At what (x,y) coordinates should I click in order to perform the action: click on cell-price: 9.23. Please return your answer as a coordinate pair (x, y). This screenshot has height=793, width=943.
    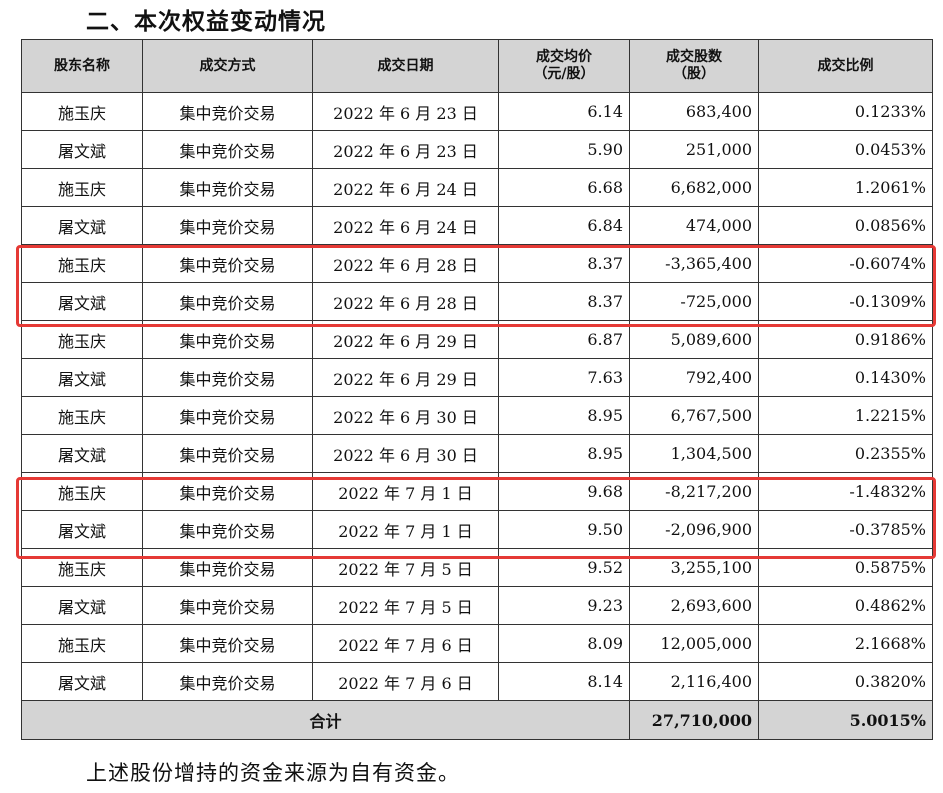
    Looking at the image, I should click on (564, 605).